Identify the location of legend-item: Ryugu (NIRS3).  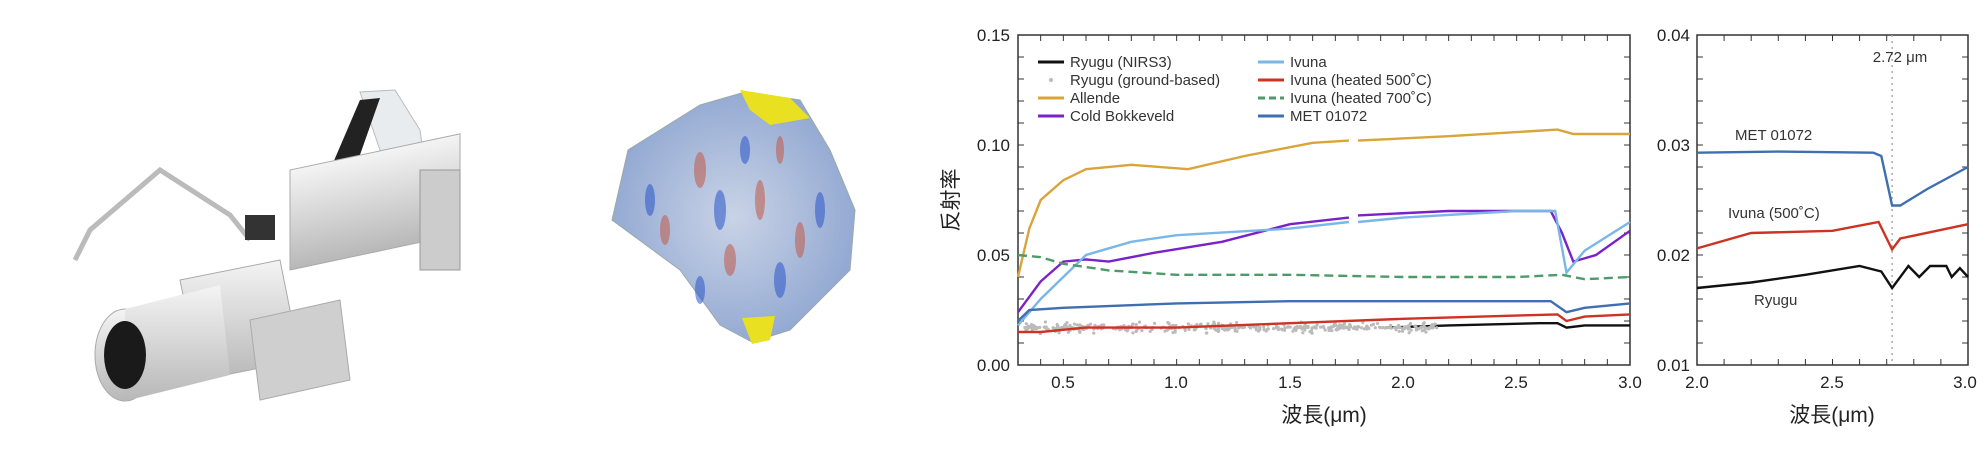
(1105, 62).